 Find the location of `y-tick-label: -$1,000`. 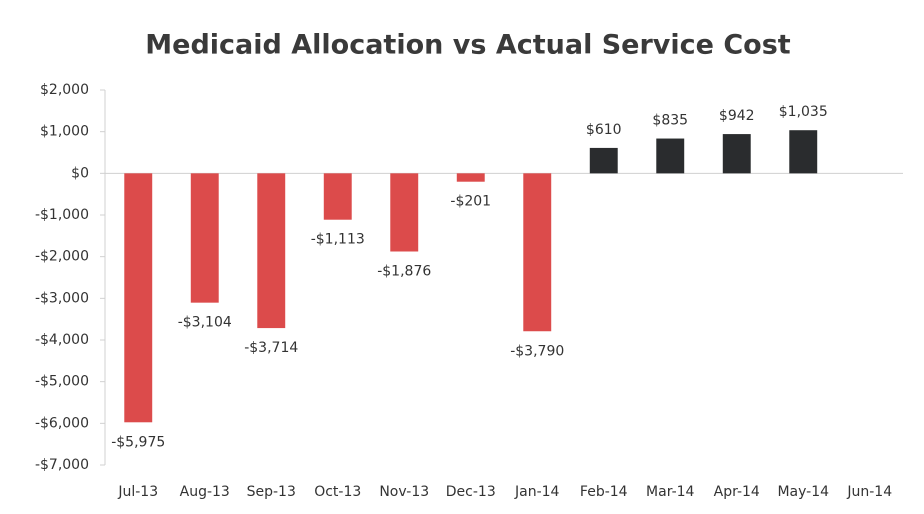

y-tick-label: -$1,000 is located at coordinates (62, 215).